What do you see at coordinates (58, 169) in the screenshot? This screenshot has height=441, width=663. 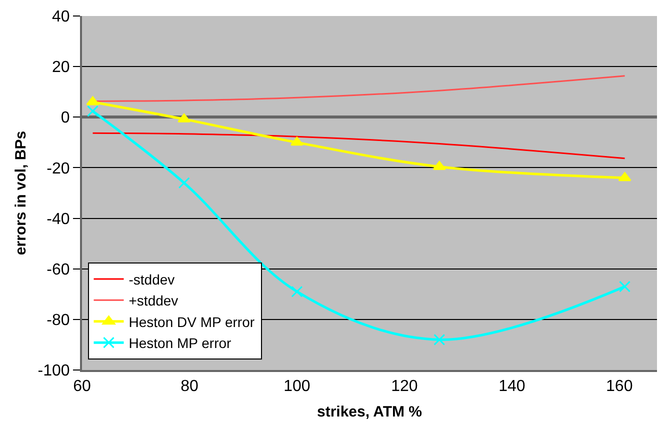 I see `y-tick-label: -20` at bounding box center [58, 169].